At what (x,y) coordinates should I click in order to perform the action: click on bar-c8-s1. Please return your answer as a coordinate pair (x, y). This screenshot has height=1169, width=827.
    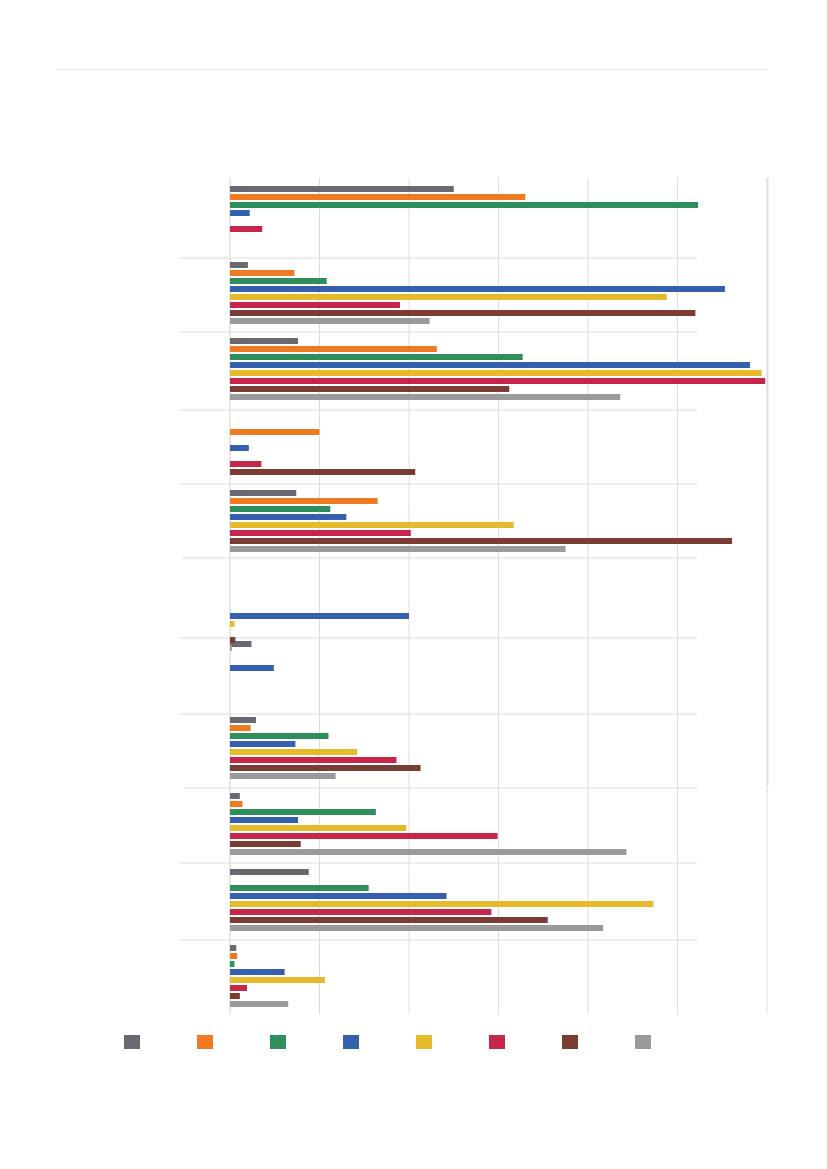
    Looking at the image, I should click on (236, 804).